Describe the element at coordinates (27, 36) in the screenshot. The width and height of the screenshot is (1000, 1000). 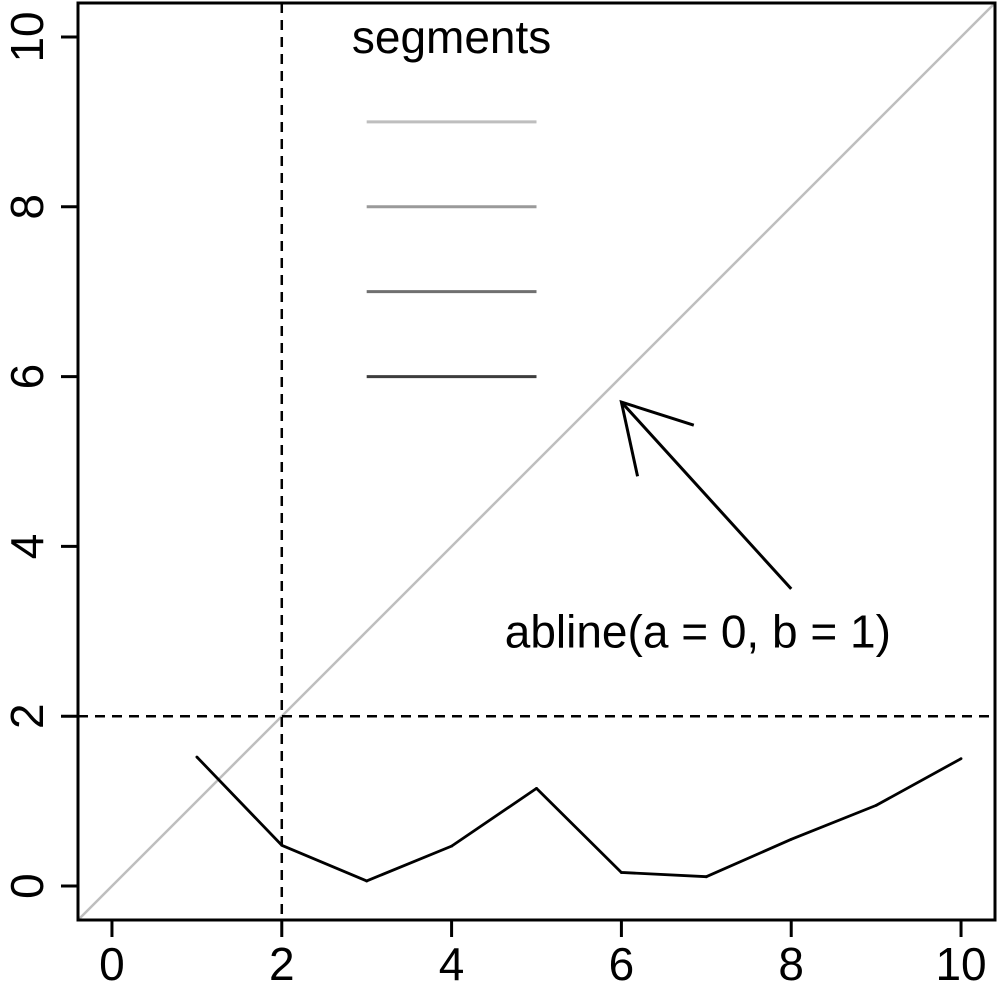
I see `y-tick-label: 10` at that location.